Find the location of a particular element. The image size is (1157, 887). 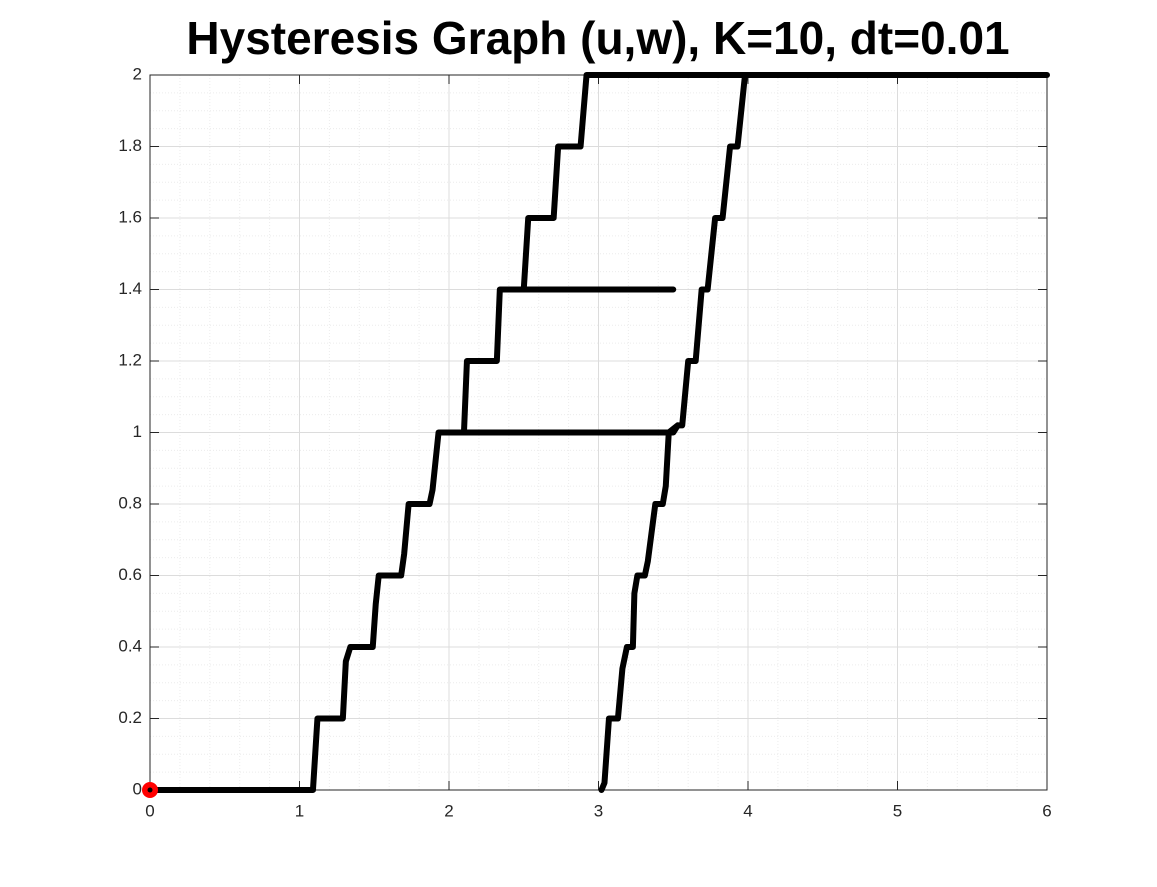

y-tick-label: 1.4 is located at coordinates (130, 288).